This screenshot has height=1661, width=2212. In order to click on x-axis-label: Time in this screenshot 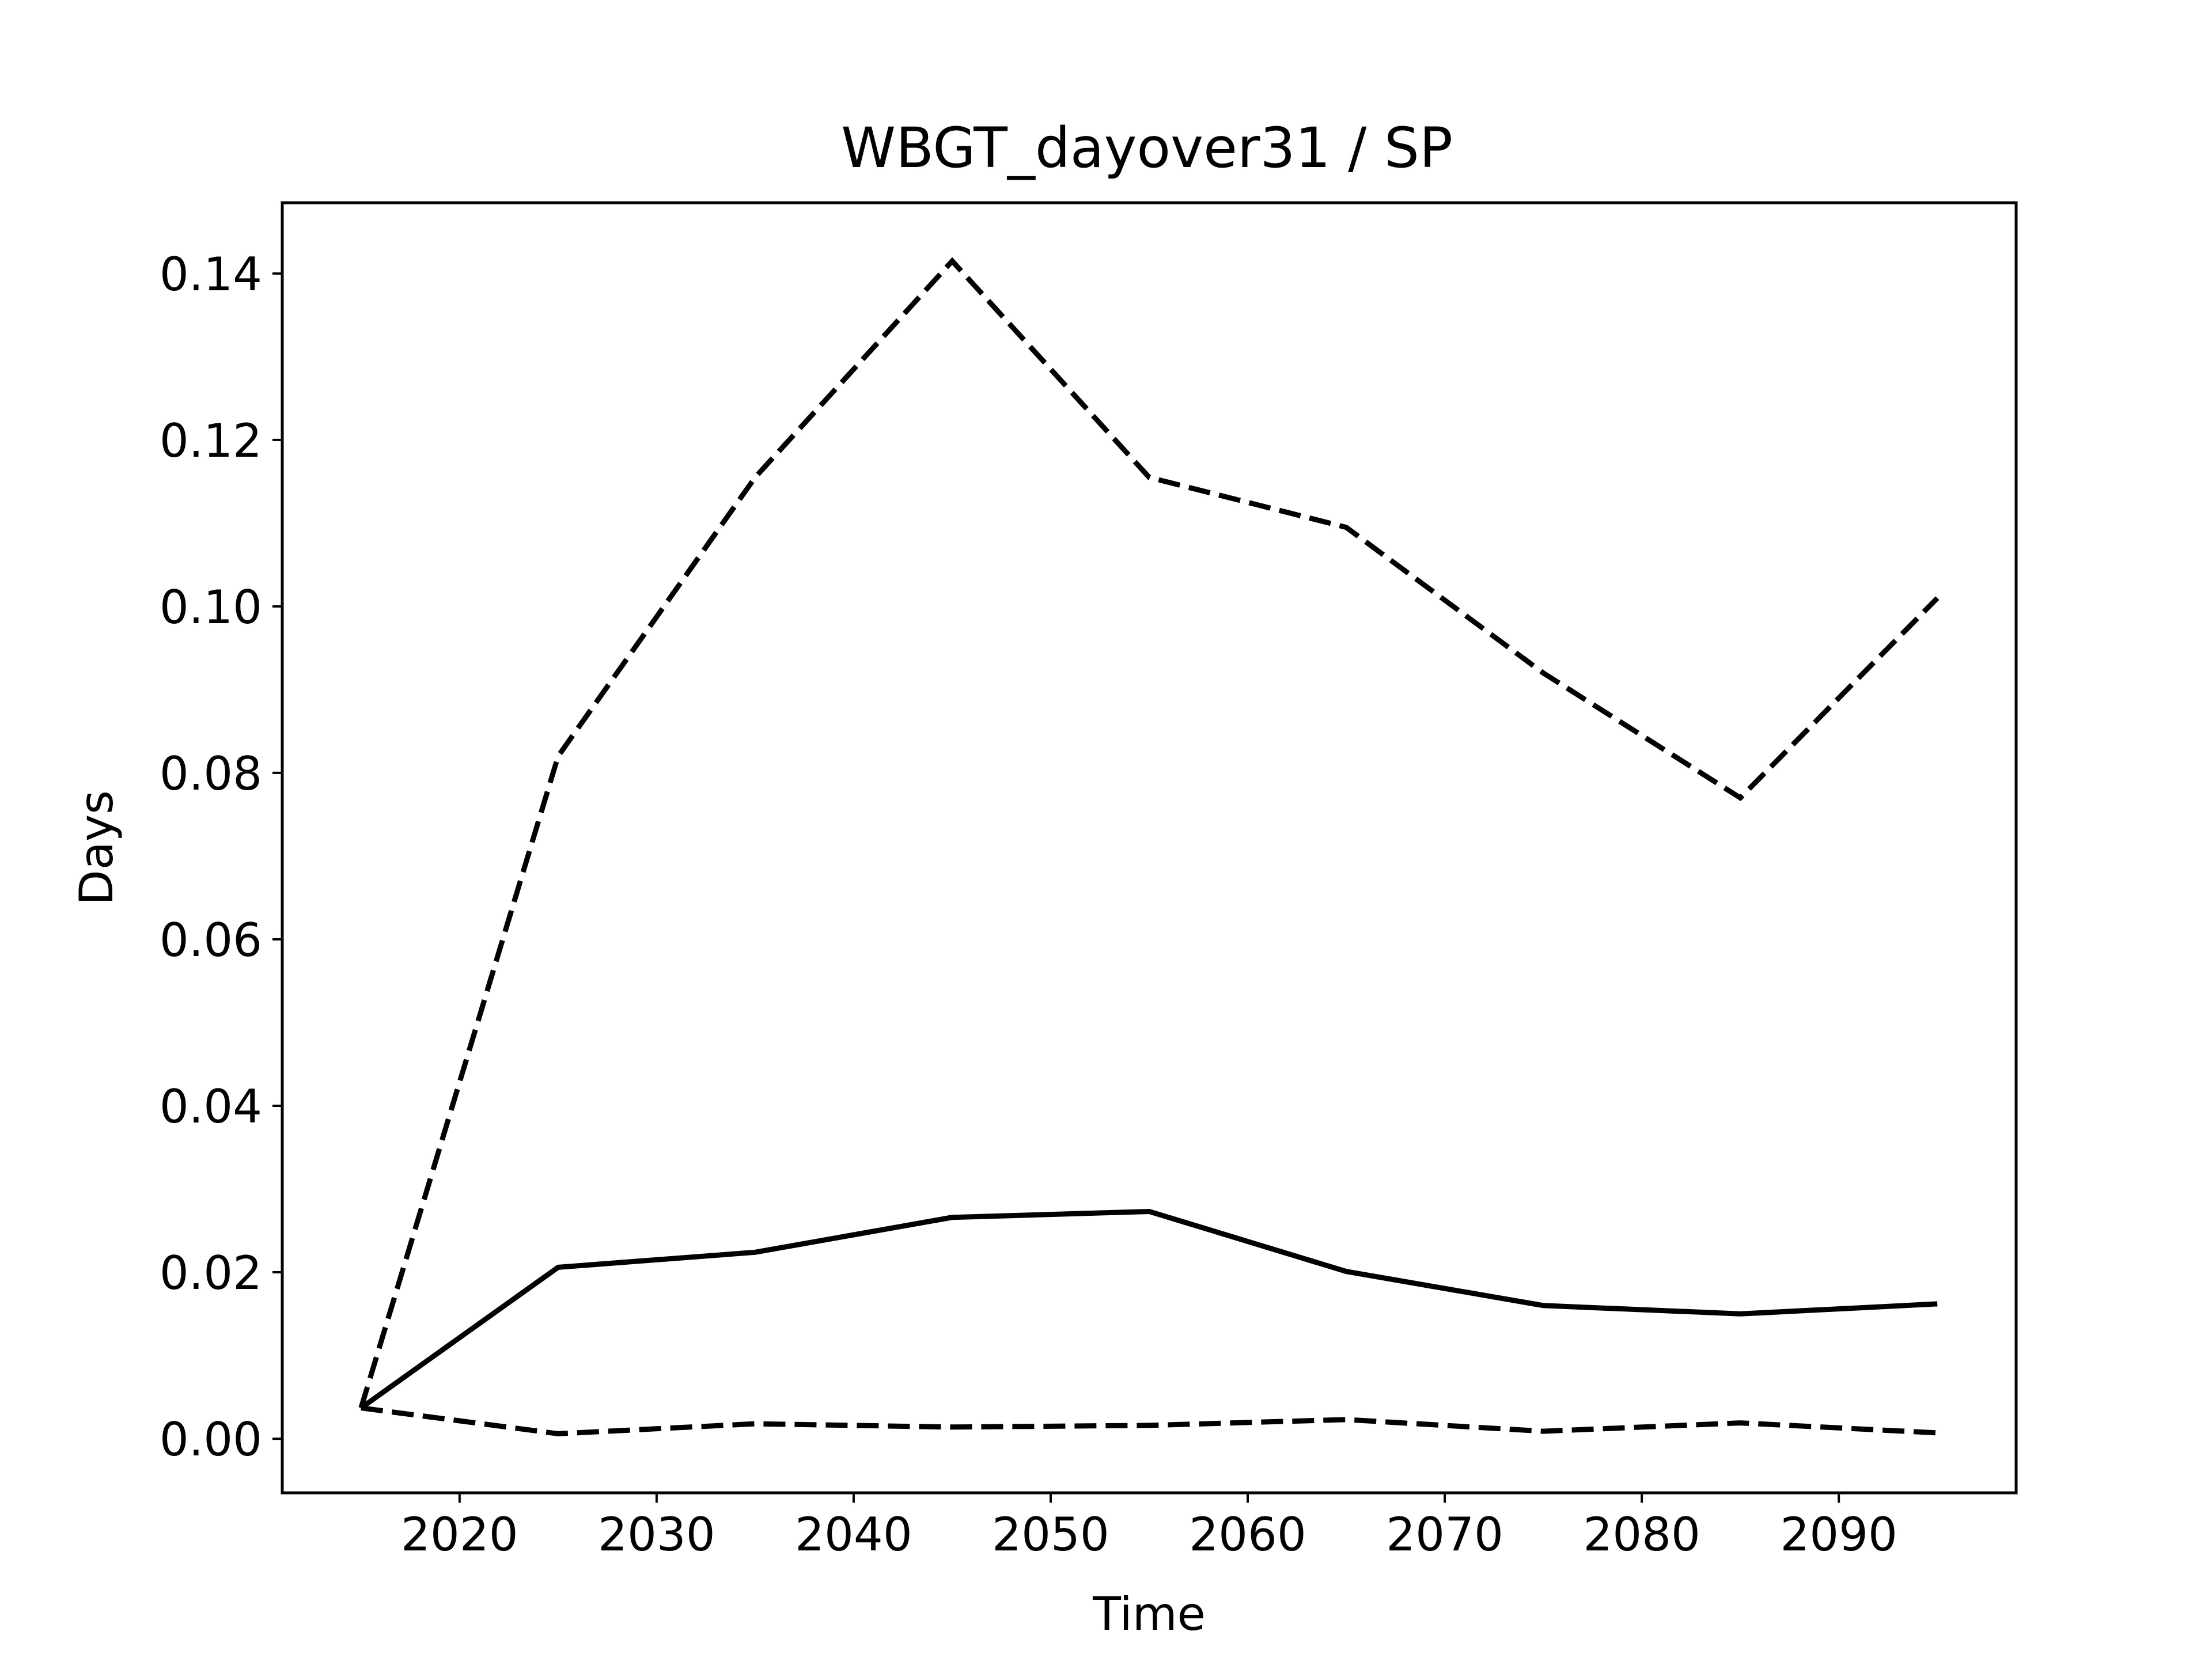, I will do `click(1149, 1614)`.